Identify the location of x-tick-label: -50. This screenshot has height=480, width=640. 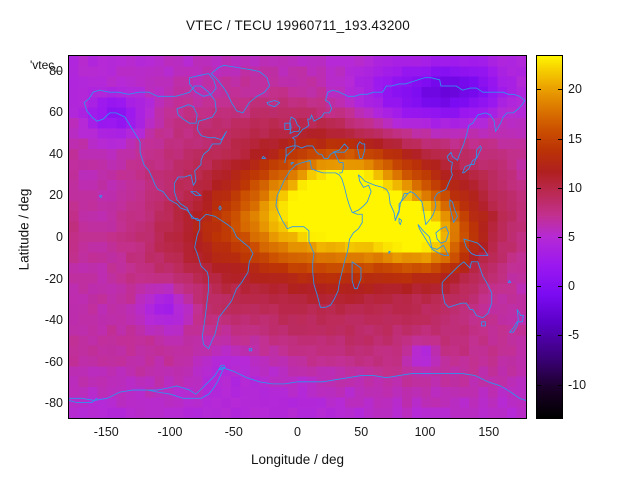
(233, 432).